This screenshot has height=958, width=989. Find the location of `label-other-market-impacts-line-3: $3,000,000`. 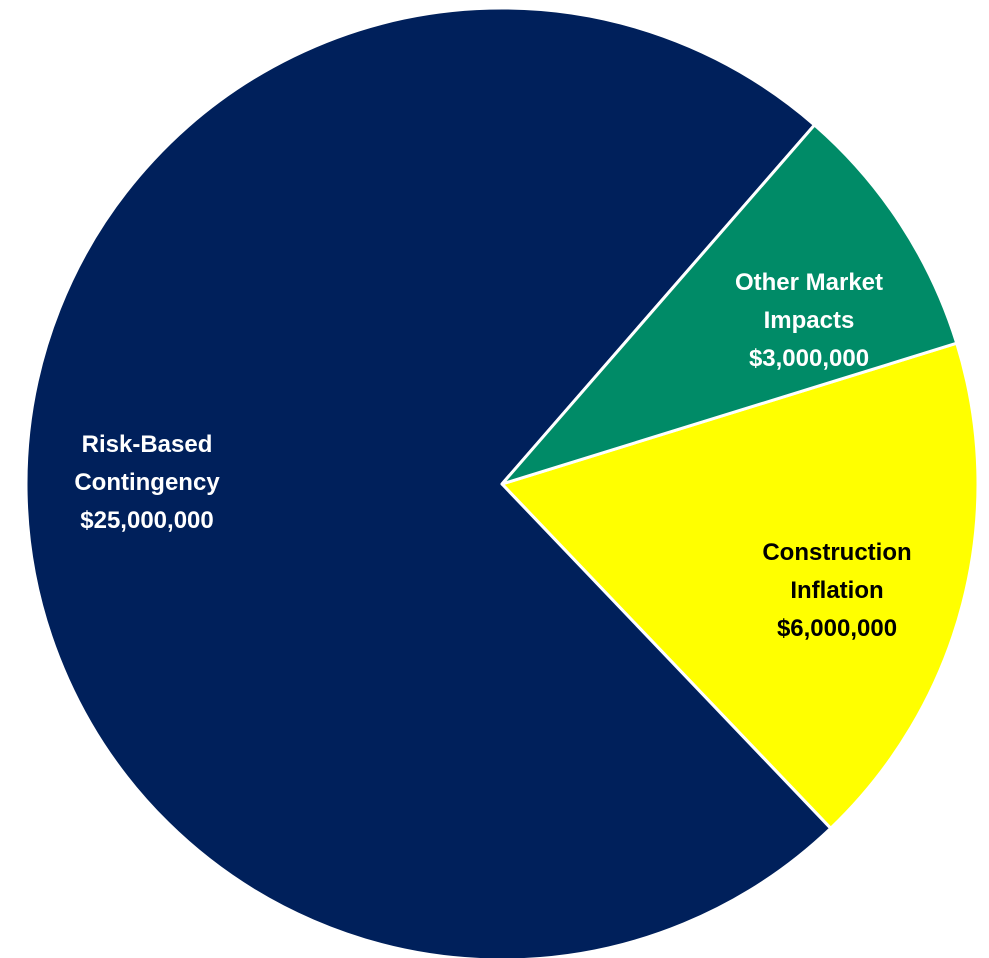

label-other-market-impacts-line-3: $3,000,000 is located at coordinates (809, 358).